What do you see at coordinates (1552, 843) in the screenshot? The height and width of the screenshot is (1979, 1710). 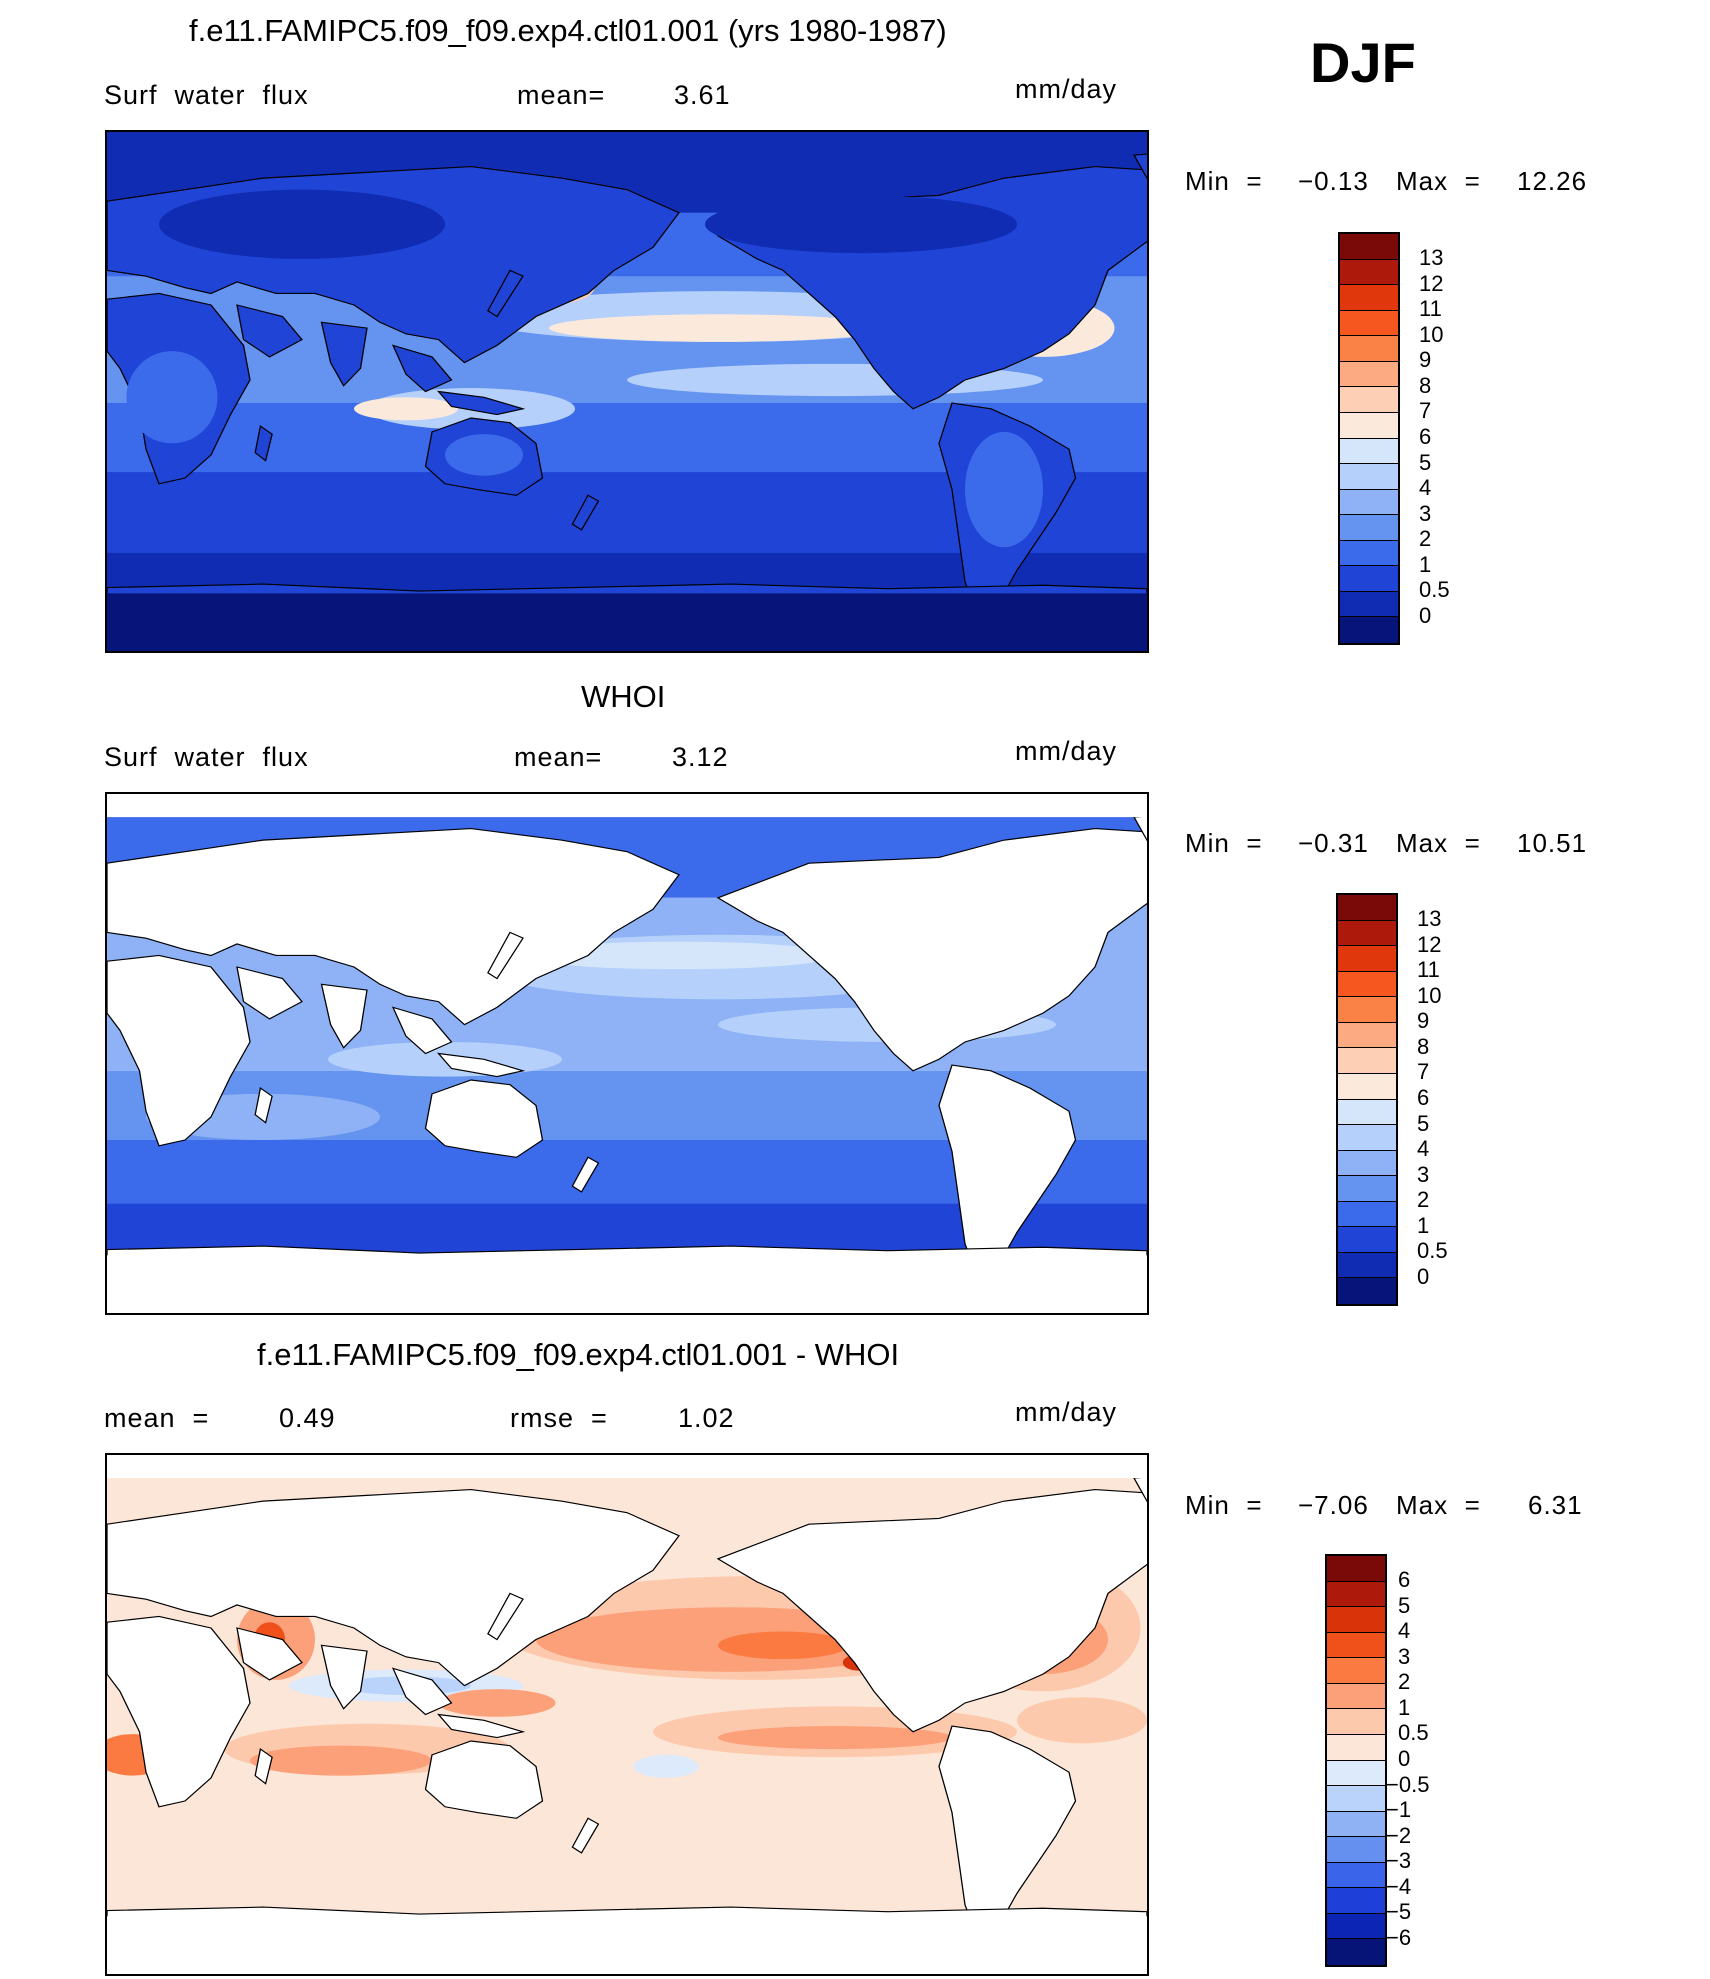 I see `panel-2-max-value: 10.51` at bounding box center [1552, 843].